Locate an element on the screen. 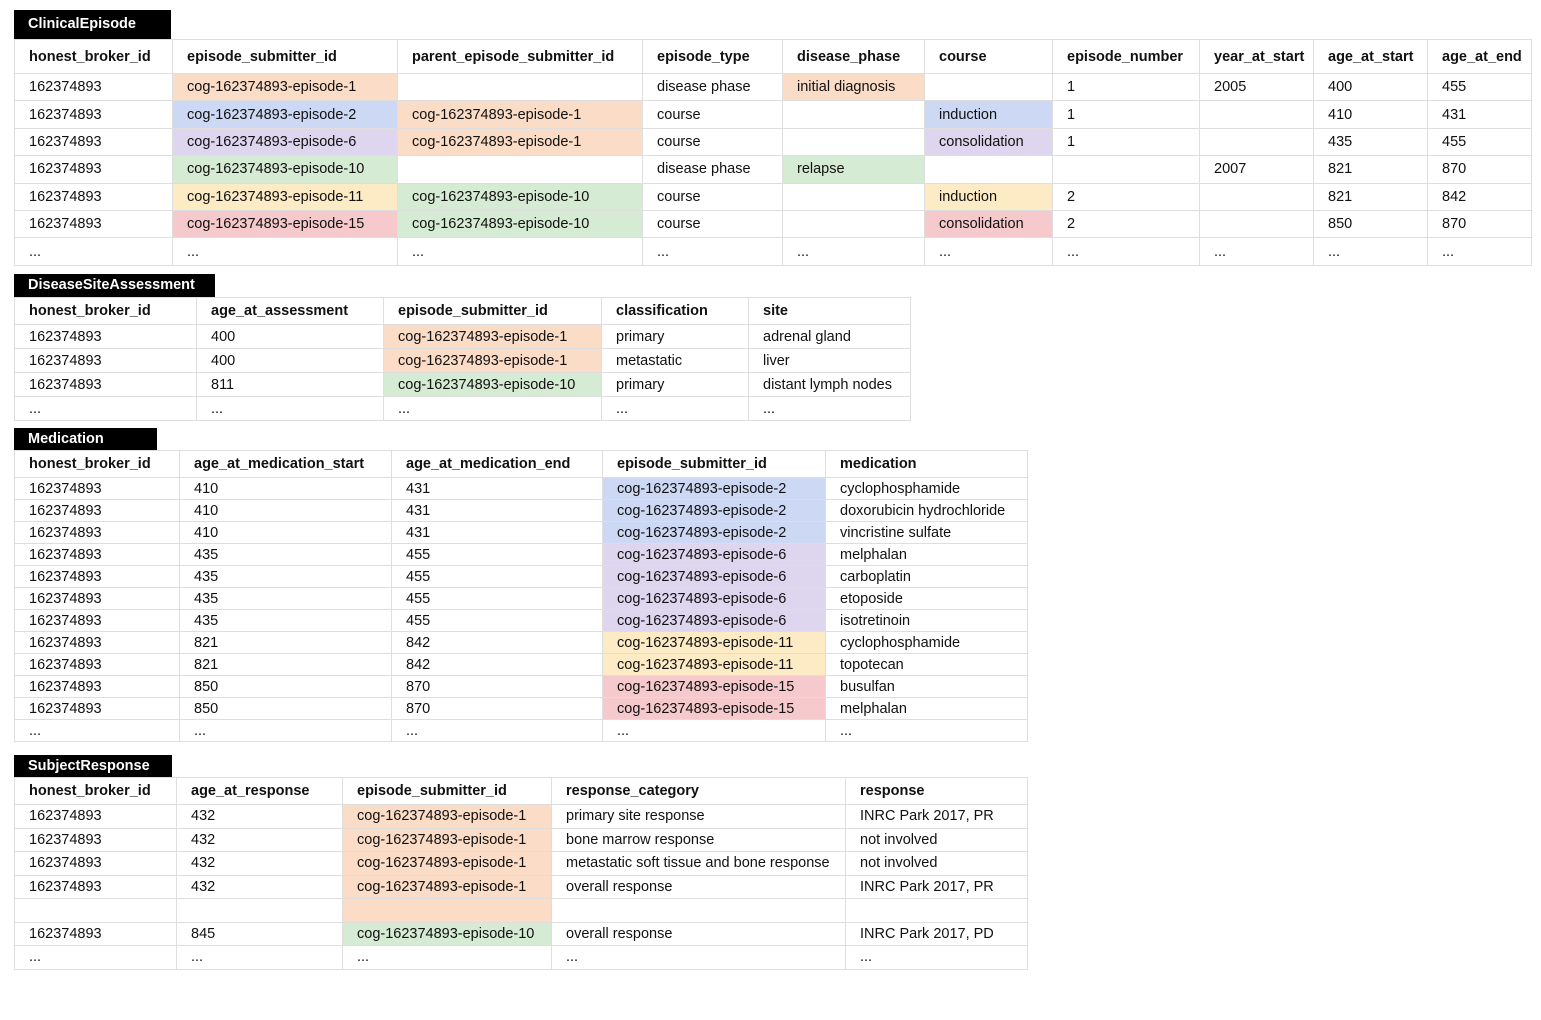 This screenshot has height=1020, width=1541. table-cell: 821 is located at coordinates (285, 664).